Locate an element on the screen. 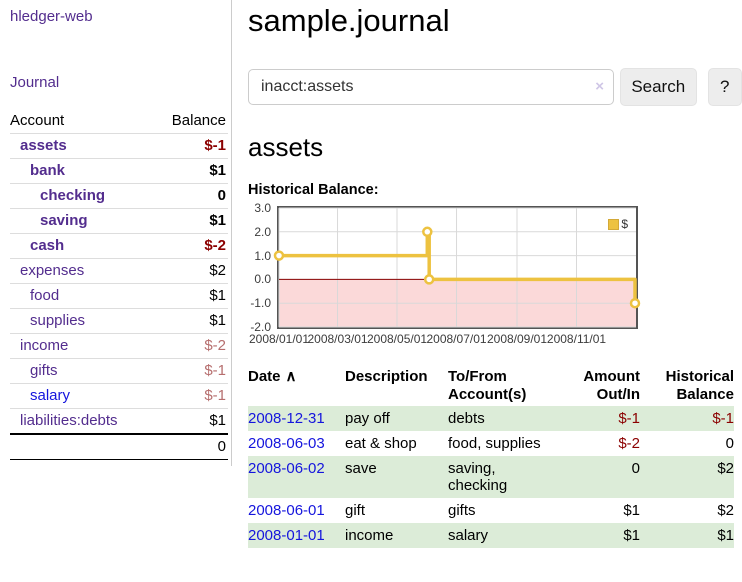 The width and height of the screenshot is (742, 582). account-row: checking 0 is located at coordinates (119, 196).